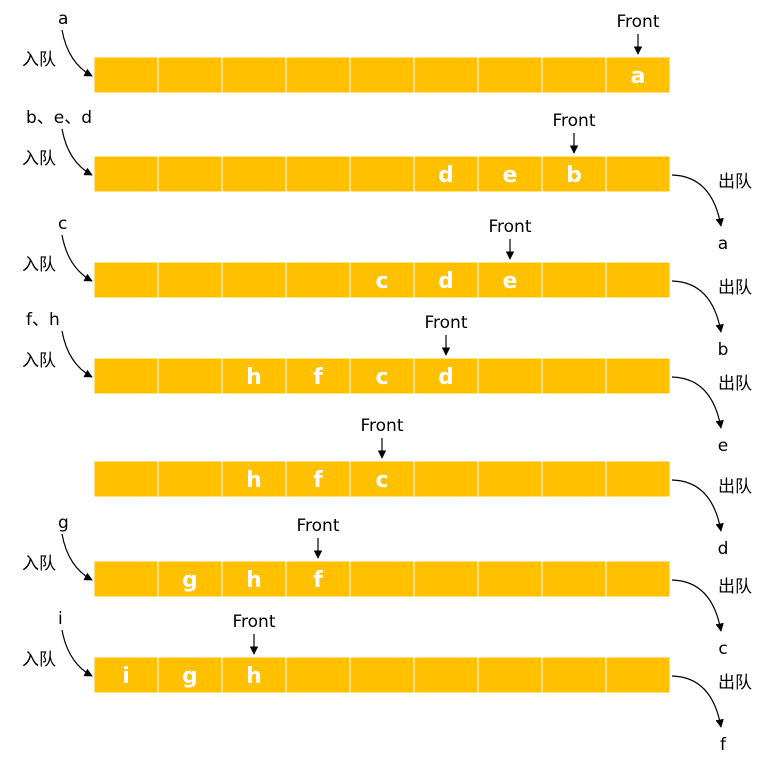 The image size is (780, 768). Describe the element at coordinates (346, 51) in the screenshot. I see `queue-row: a Front a 入队` at that location.